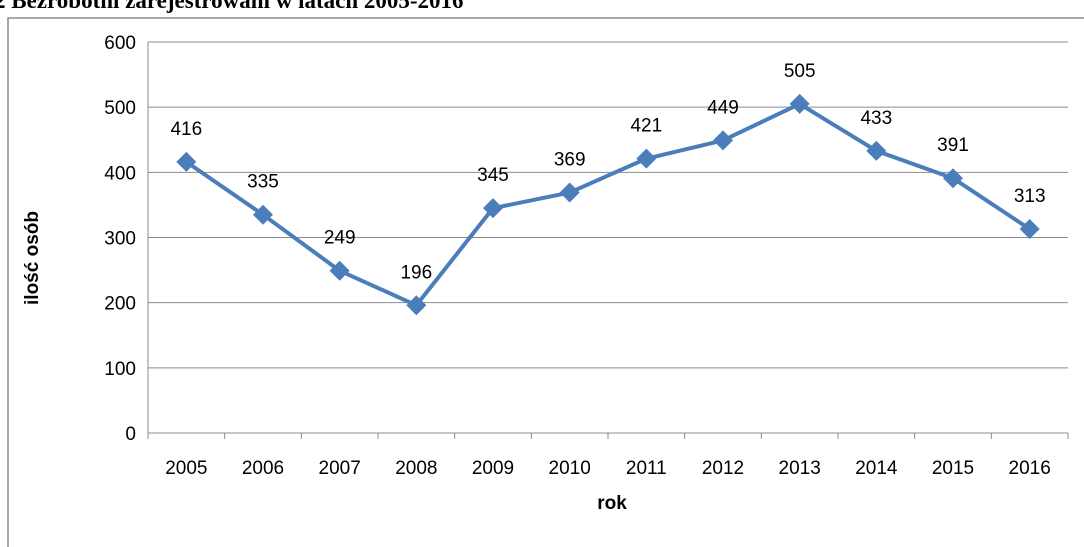  I want to click on x-tick-label: 2010, so click(570, 468).